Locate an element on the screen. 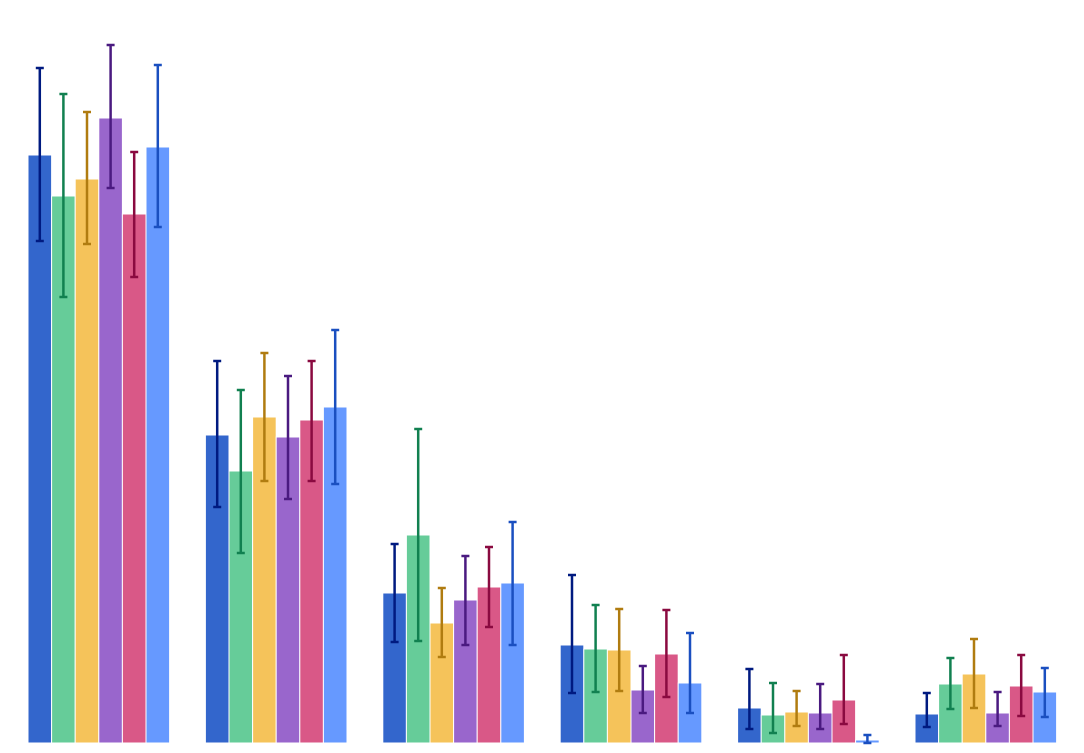 The image size is (1084, 753). bar-g1-s3 is located at coordinates (87, 461).